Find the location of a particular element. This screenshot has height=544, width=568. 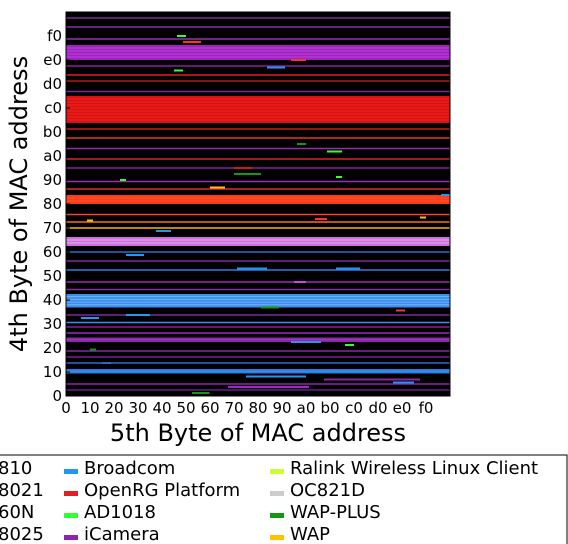

x-tick-label: d0 is located at coordinates (377, 408).